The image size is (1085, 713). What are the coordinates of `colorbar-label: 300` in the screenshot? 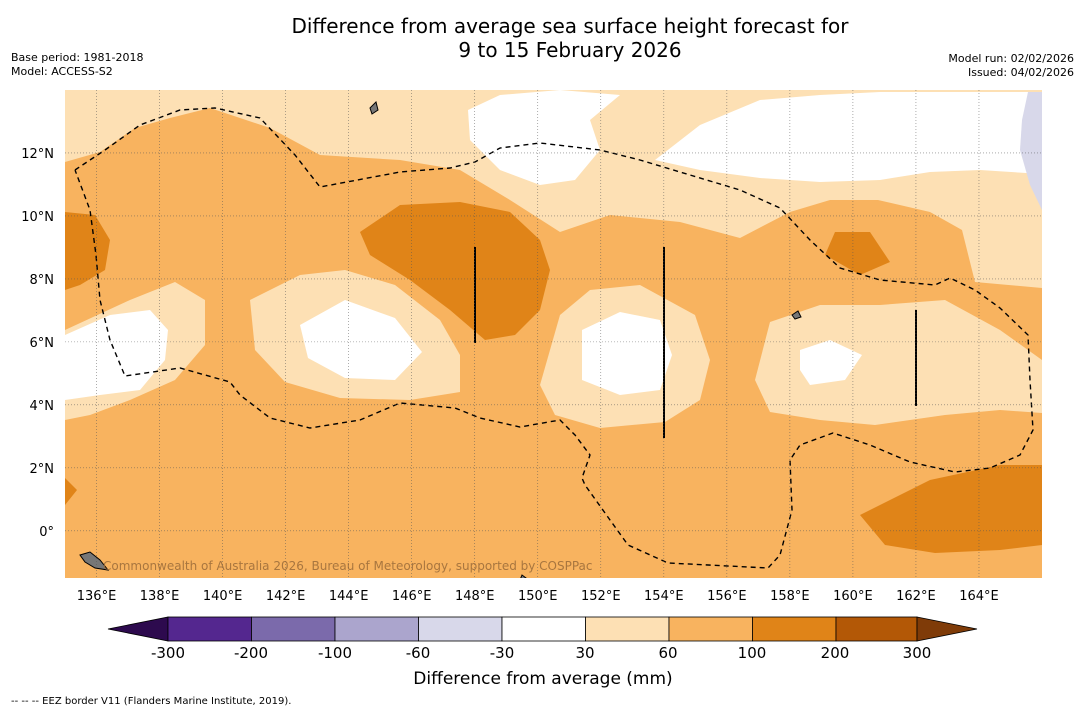 It's located at (917, 653).